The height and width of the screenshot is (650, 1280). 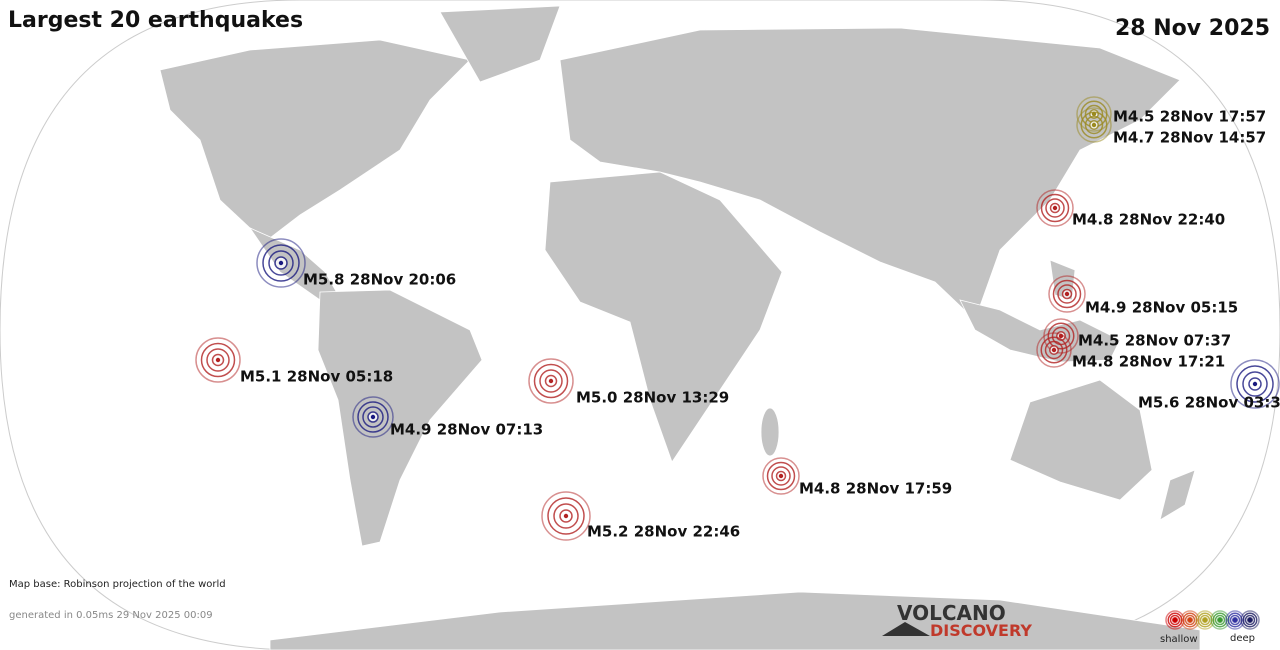 What do you see at coordinates (1242, 638) in the screenshot?
I see `legend-deep: deep` at bounding box center [1242, 638].